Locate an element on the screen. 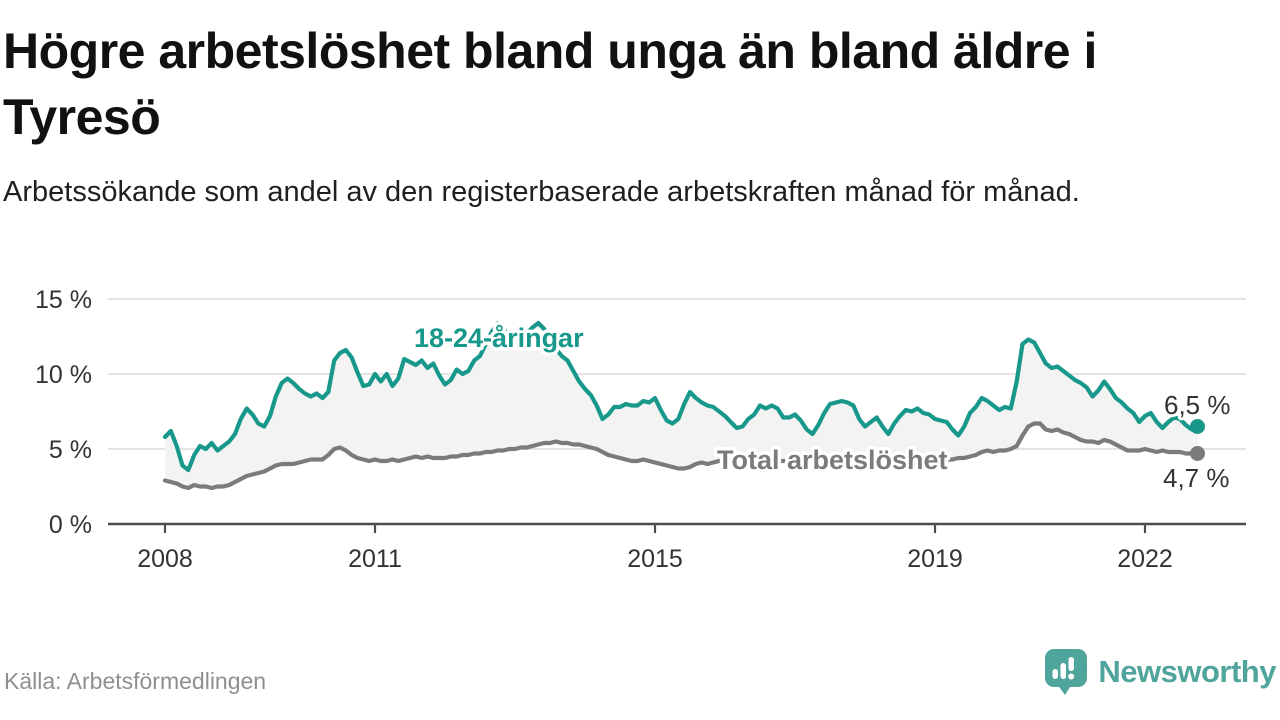 Image resolution: width=1280 pixels, height=720 pixels. x-tick-2008: 2008 is located at coordinates (165, 559).